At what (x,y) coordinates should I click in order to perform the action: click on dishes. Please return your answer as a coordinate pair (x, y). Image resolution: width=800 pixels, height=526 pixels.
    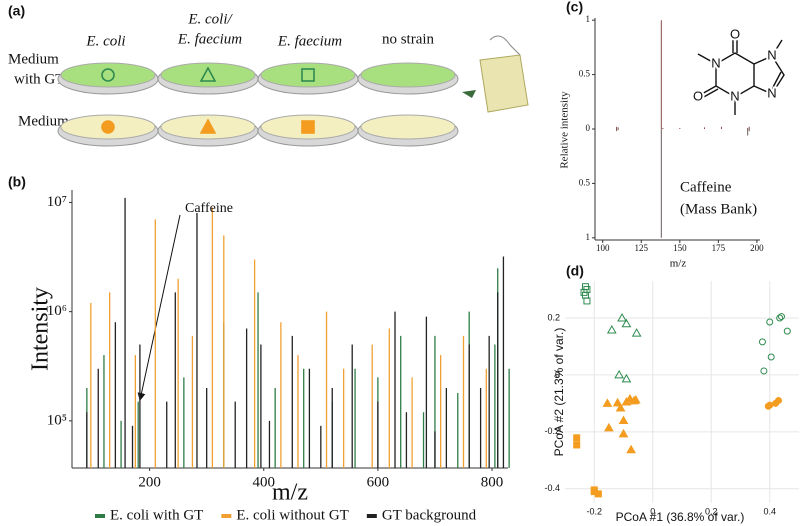
    Looking at the image, I should click on (258, 104).